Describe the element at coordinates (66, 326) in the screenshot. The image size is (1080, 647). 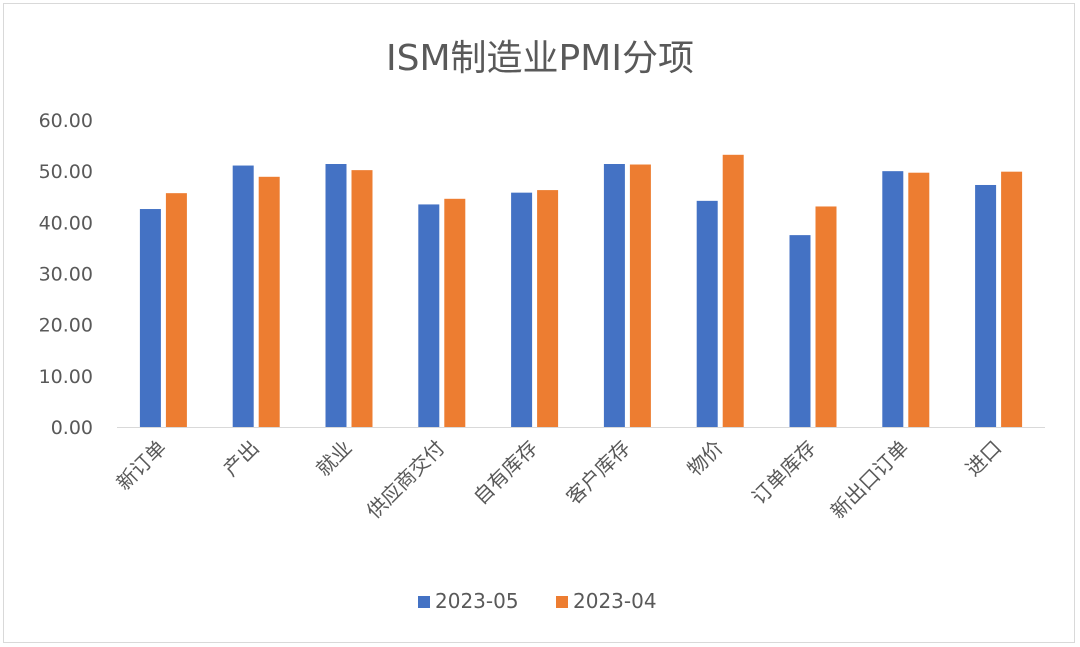
I see `y-tick-label: 20.00` at that location.